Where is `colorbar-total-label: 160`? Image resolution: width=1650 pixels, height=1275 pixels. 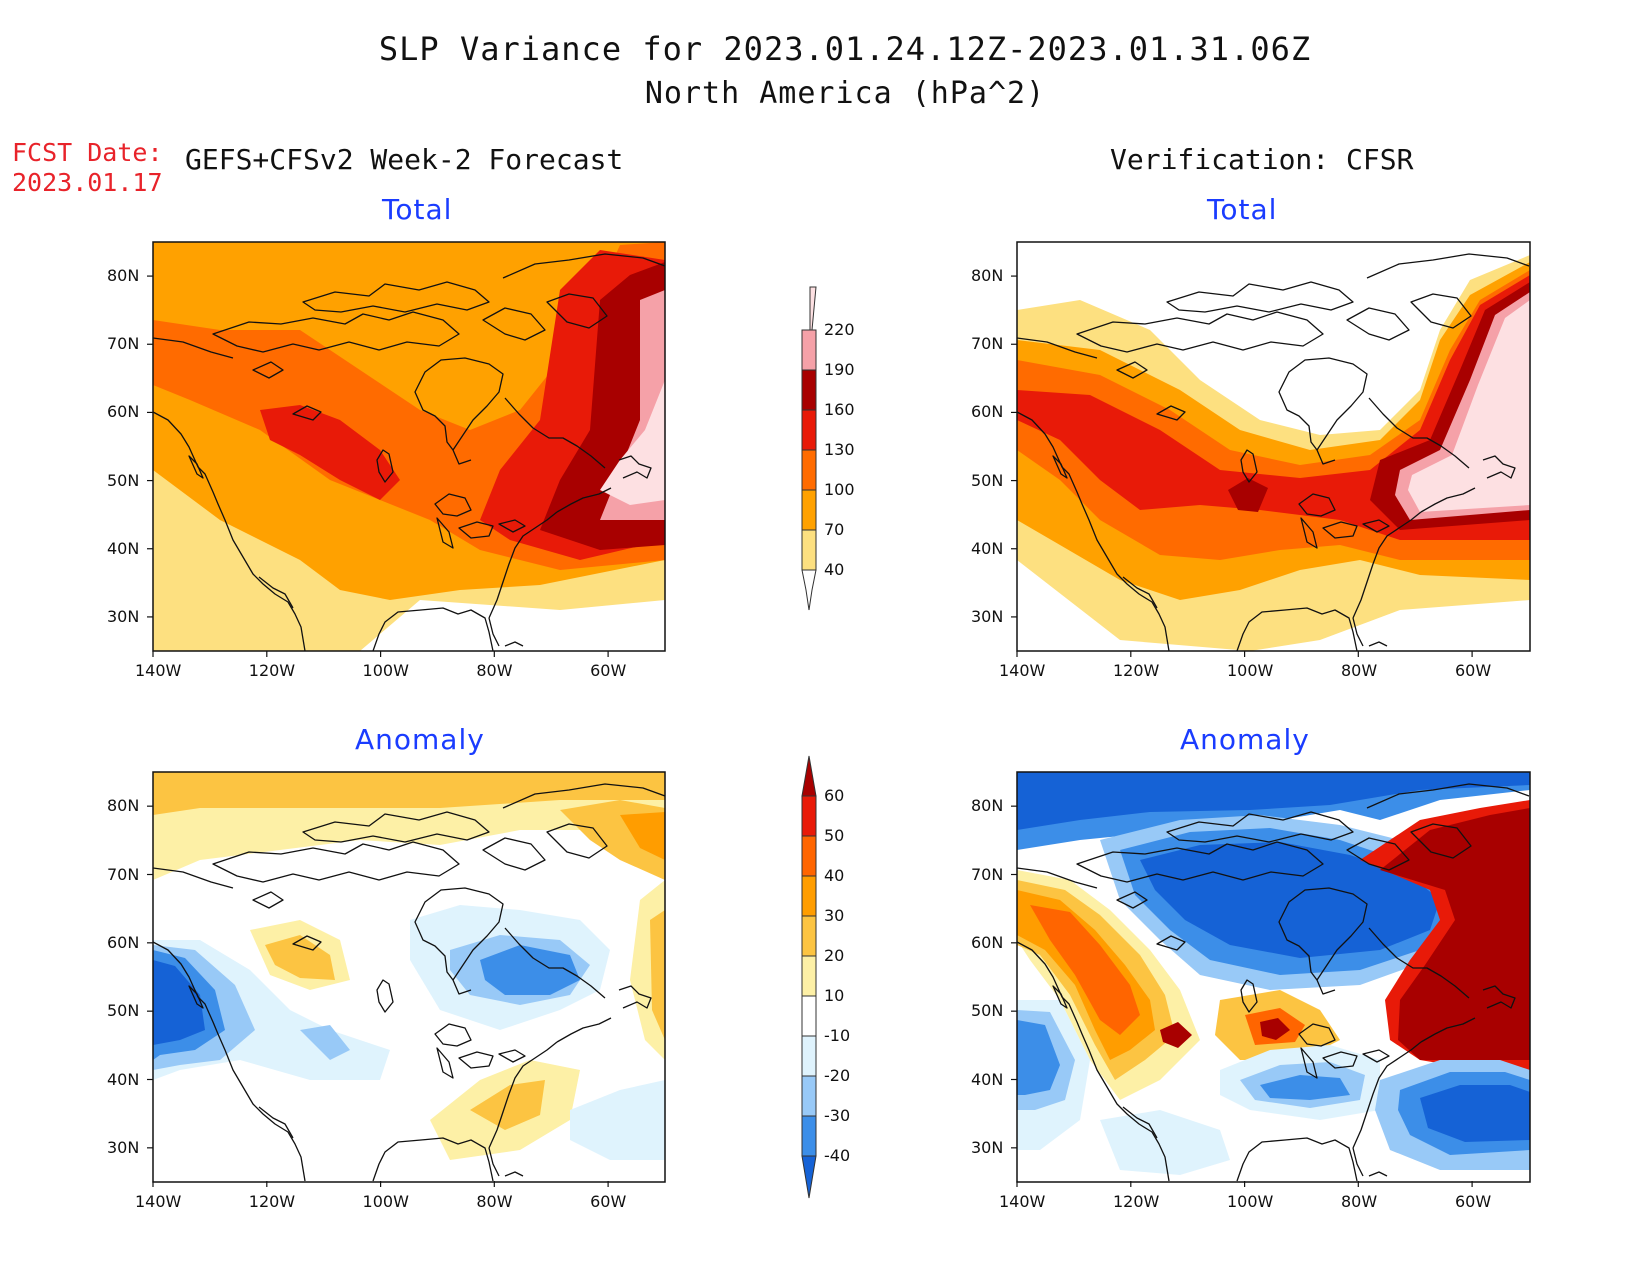
colorbar-total-label: 160 is located at coordinates (839, 409).